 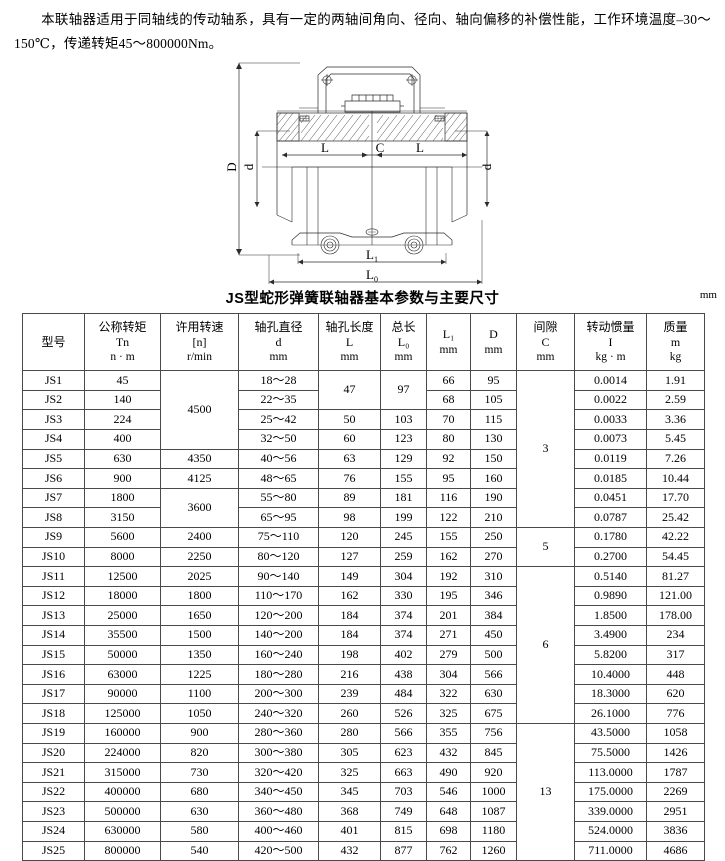 I want to click on cell-L0: 877, so click(x=403, y=850).